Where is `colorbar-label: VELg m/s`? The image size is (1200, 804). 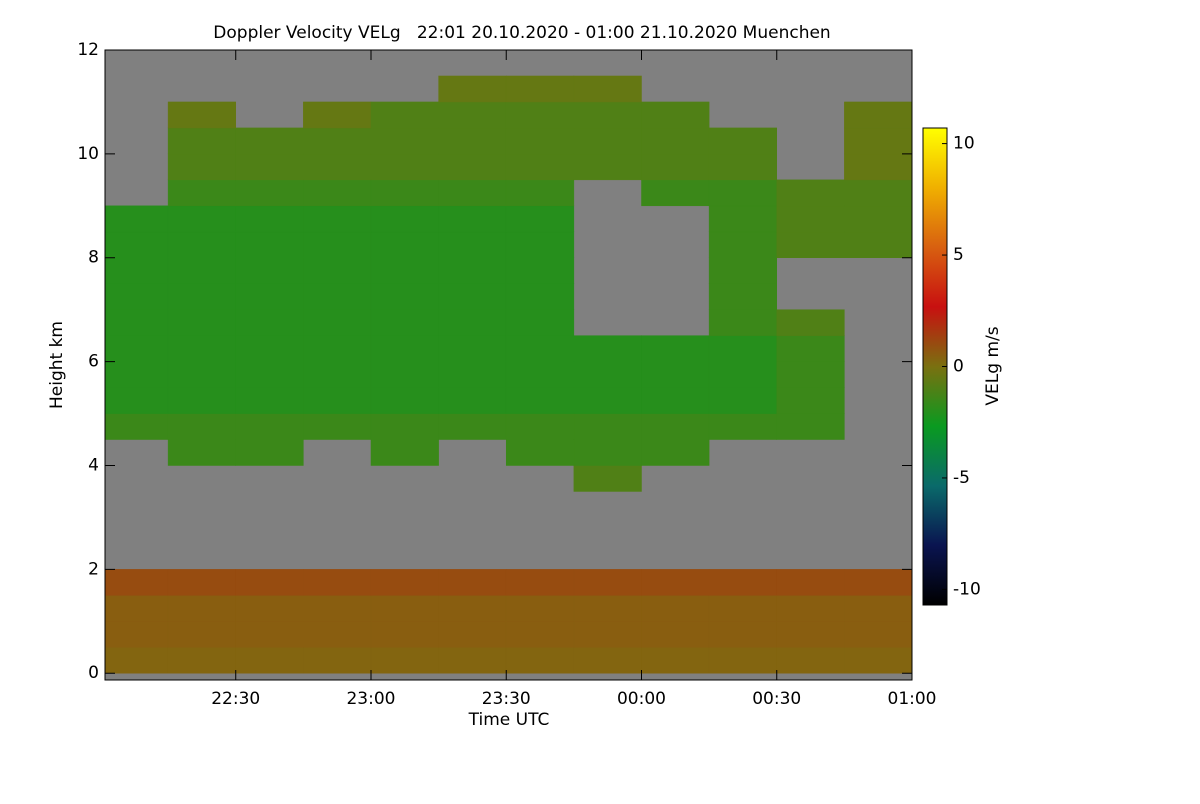
colorbar-label: VELg m/s is located at coordinates (993, 365).